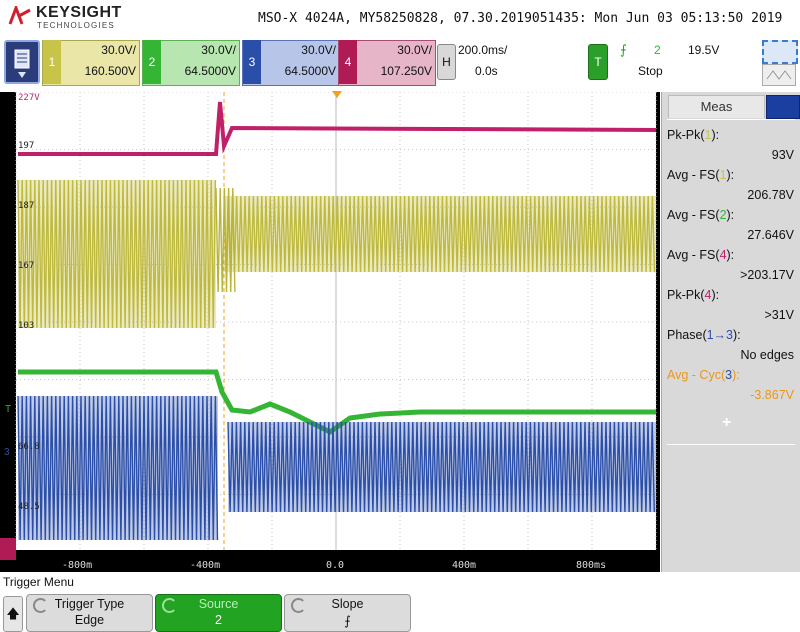 This screenshot has height=632, width=800. Describe the element at coordinates (13, 614) in the screenshot. I see `back-arrow-button: 🡅` at that location.